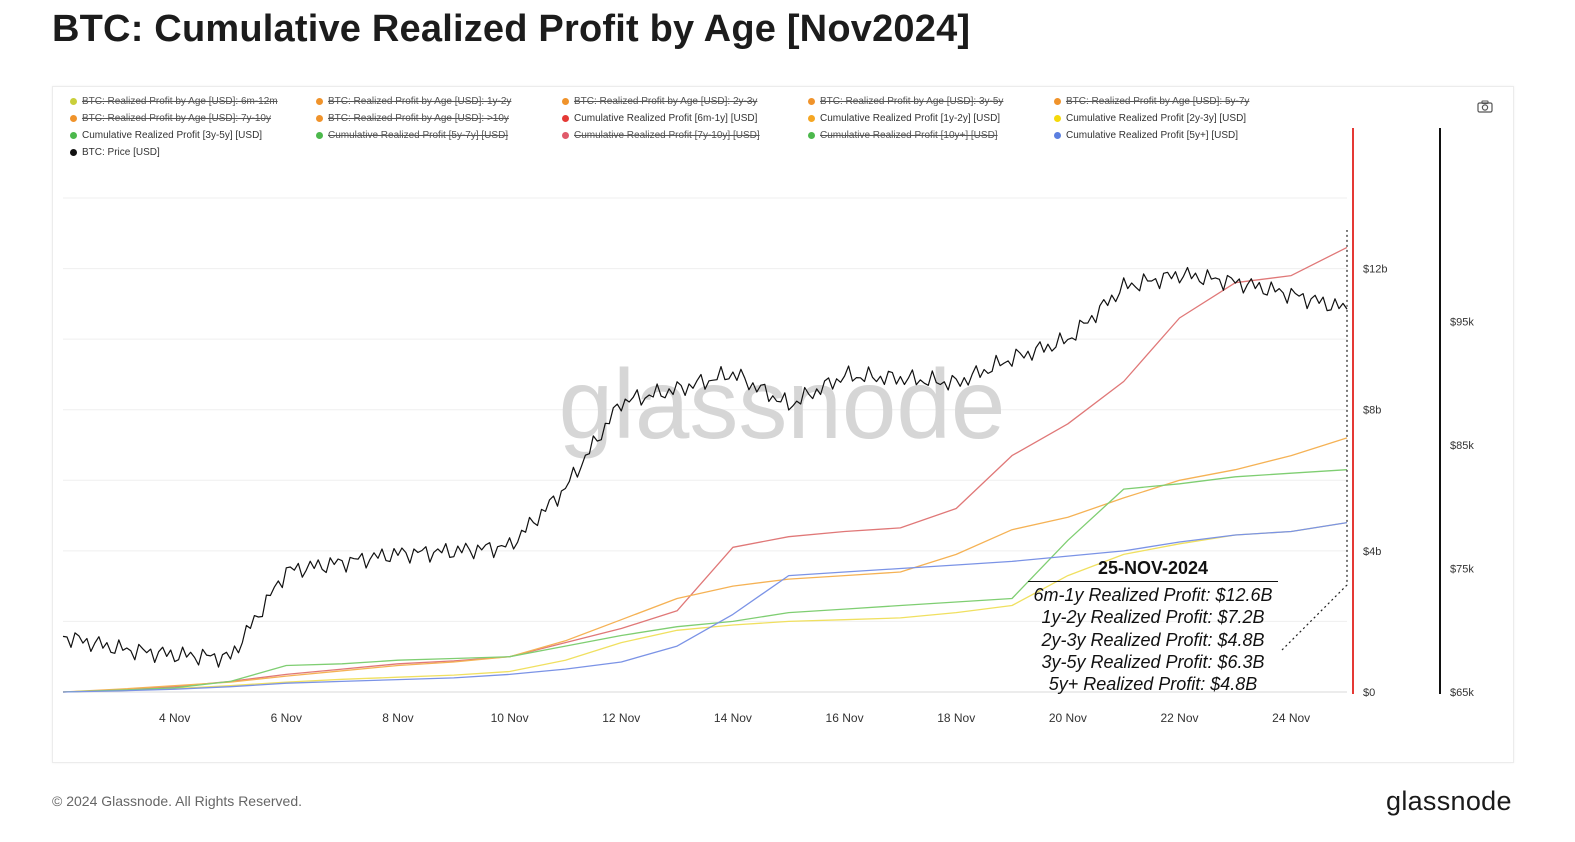 The height and width of the screenshot is (842, 1575). I want to click on legend-item: Cumulative Realized Profit [10y+] [USD], so click(903, 135).